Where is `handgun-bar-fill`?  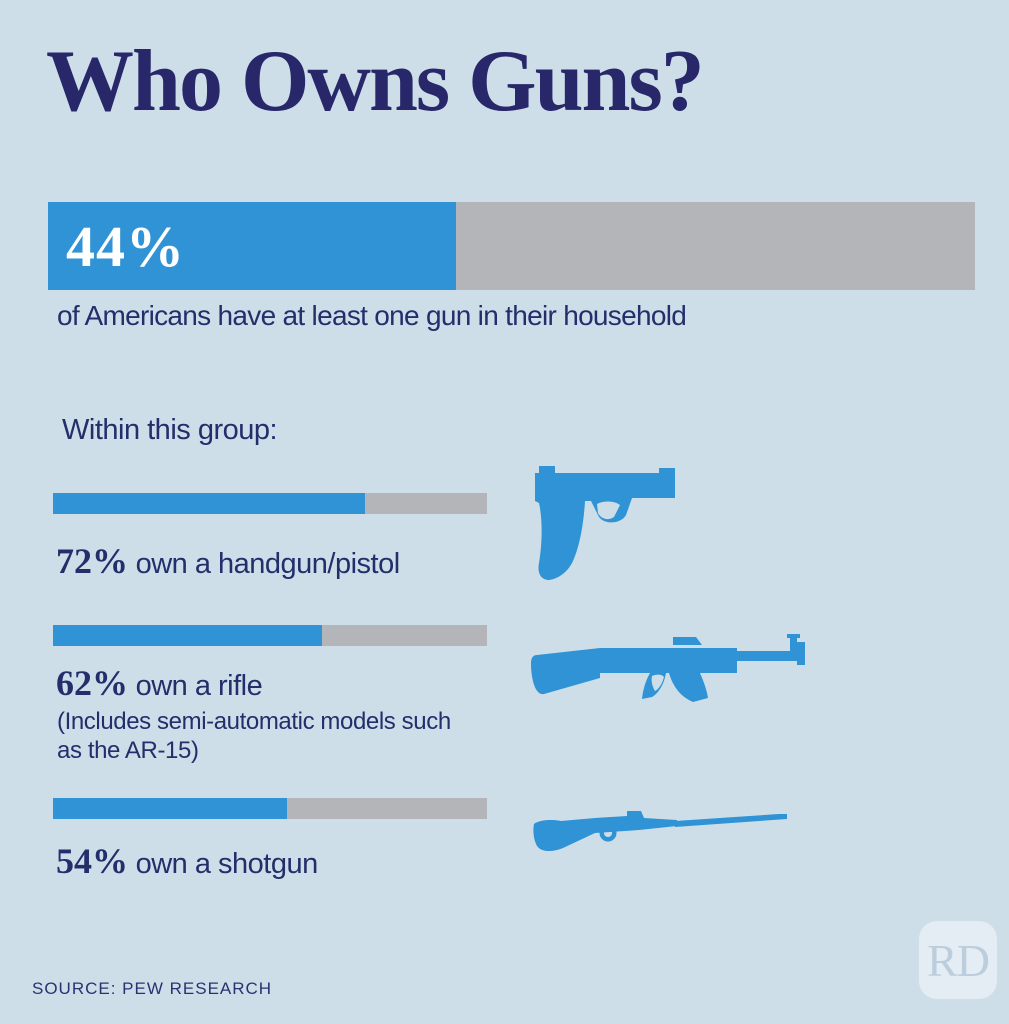 handgun-bar-fill is located at coordinates (209, 503).